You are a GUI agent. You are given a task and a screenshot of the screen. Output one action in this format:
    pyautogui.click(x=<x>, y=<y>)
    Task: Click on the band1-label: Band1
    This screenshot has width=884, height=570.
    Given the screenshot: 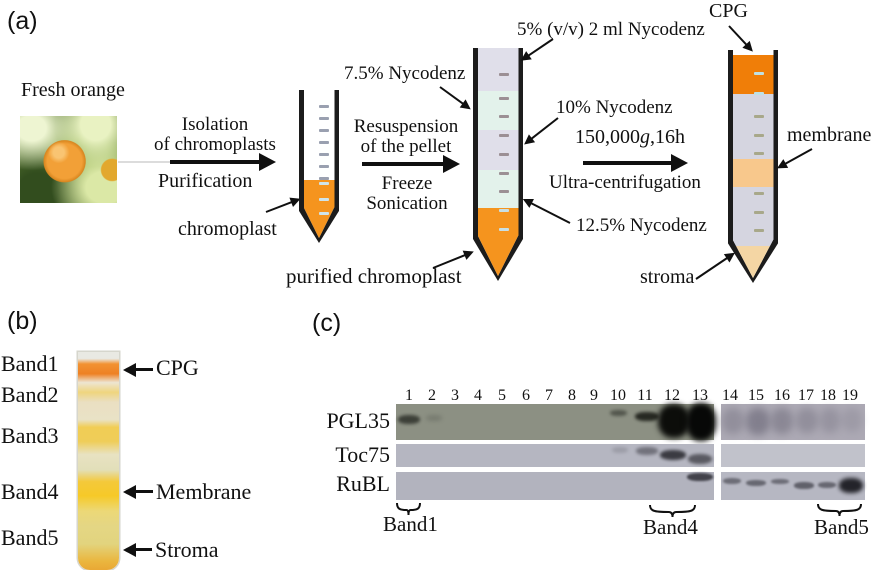 What is the action you would take?
    pyautogui.click(x=30, y=363)
    